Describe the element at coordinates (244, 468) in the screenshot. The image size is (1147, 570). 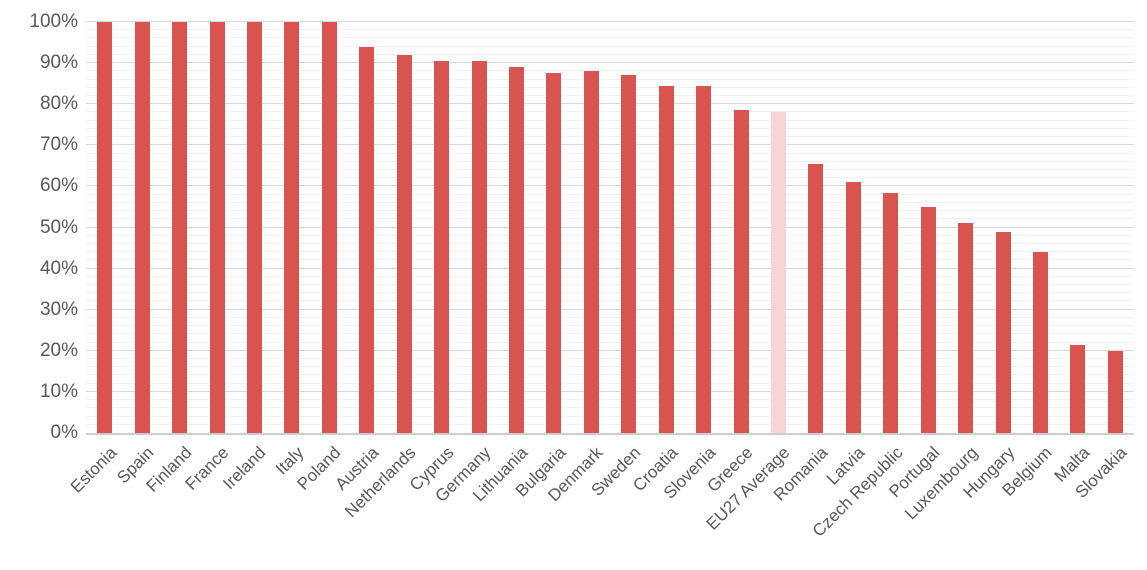
I see `x-tick-label: Ireland` at that location.